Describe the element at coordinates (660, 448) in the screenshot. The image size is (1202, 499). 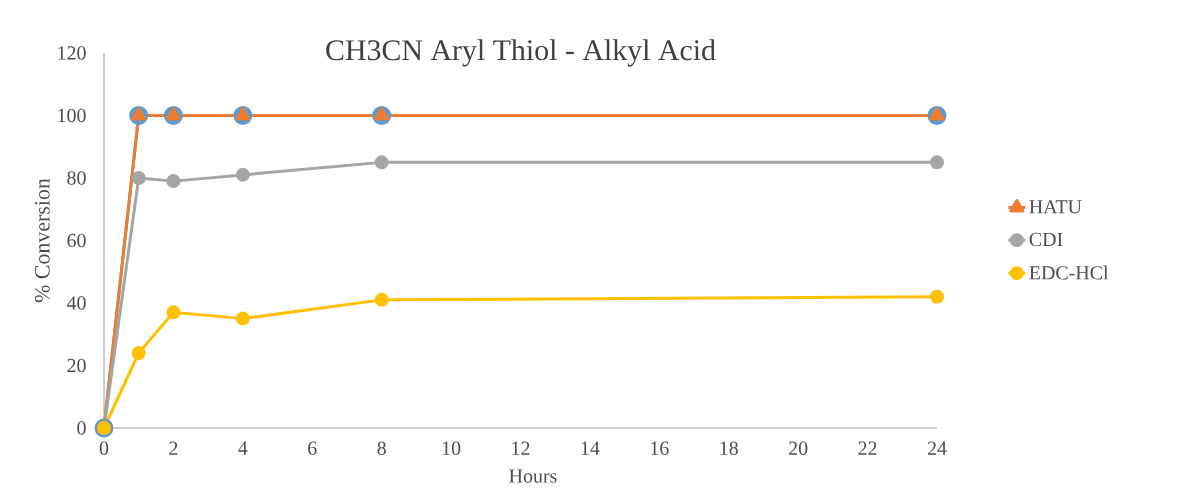
I see `x-tick-label: 16` at that location.